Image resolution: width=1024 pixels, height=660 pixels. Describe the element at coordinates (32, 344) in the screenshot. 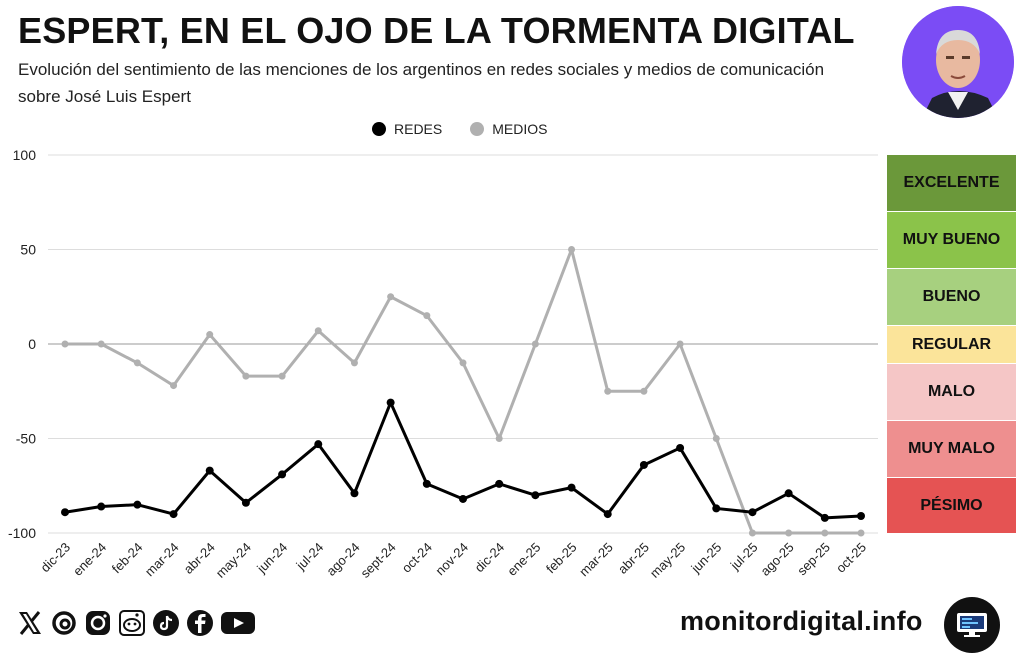

I see `y-tick-label: 0` at that location.